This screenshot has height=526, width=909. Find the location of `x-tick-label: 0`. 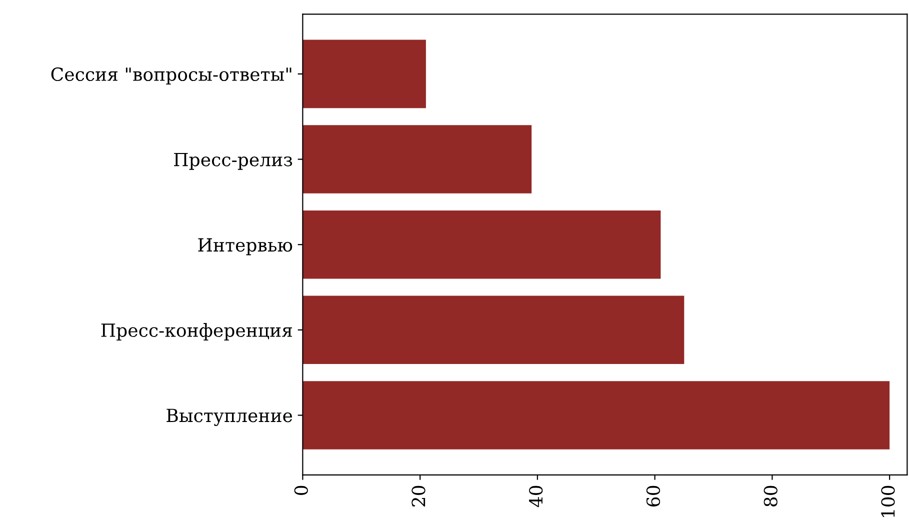

x-tick-label: 0 is located at coordinates (301, 490).